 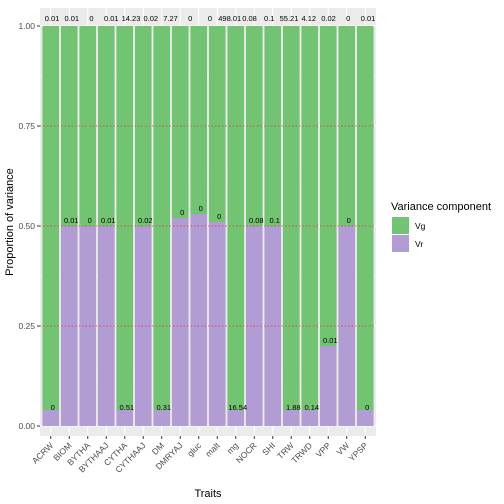 I want to click on top-label: 7.27, so click(x=170, y=18).